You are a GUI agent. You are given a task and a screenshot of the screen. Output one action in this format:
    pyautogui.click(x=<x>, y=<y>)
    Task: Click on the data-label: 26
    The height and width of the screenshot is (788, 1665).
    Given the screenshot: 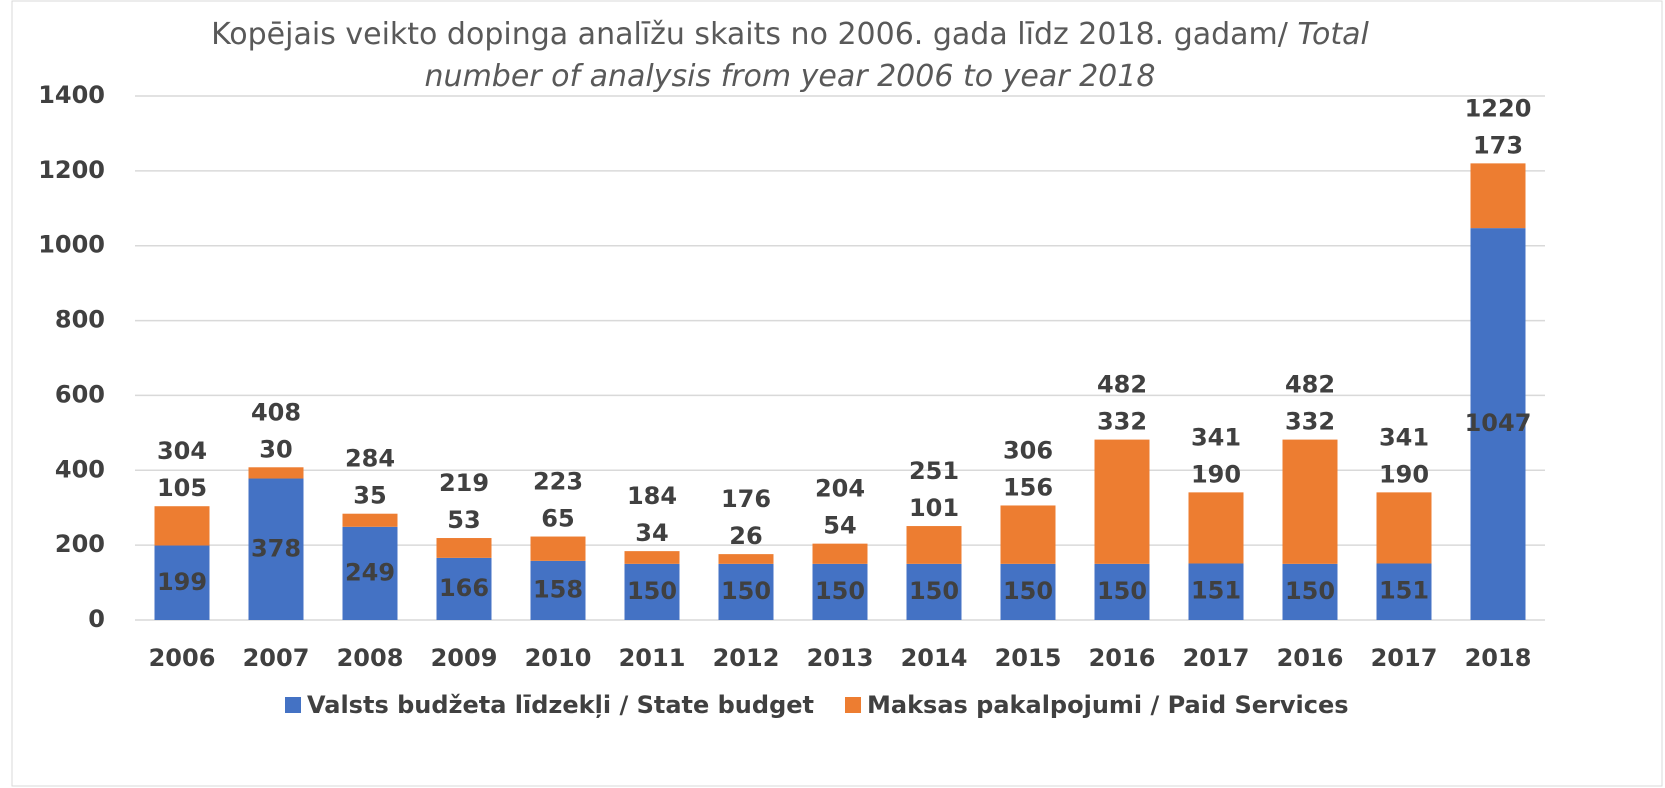 What is the action you would take?
    pyautogui.click(x=745, y=536)
    